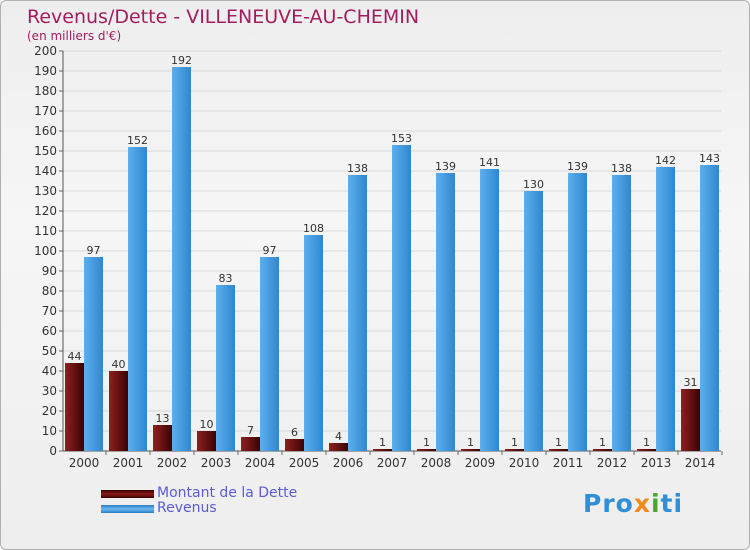 This screenshot has height=550, width=750. What do you see at coordinates (84, 463) in the screenshot?
I see `x-tick-label: 2000` at bounding box center [84, 463].